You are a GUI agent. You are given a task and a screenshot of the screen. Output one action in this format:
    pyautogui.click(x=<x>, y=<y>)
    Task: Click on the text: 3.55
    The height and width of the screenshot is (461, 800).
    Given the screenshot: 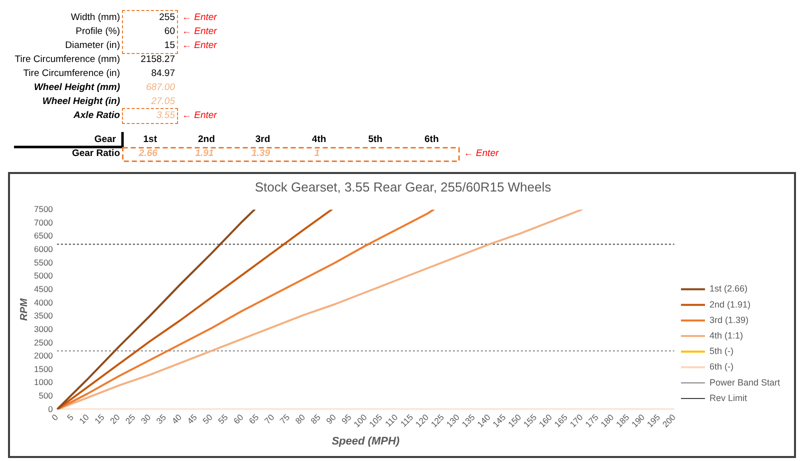 What is the action you would take?
    pyautogui.click(x=165, y=116)
    